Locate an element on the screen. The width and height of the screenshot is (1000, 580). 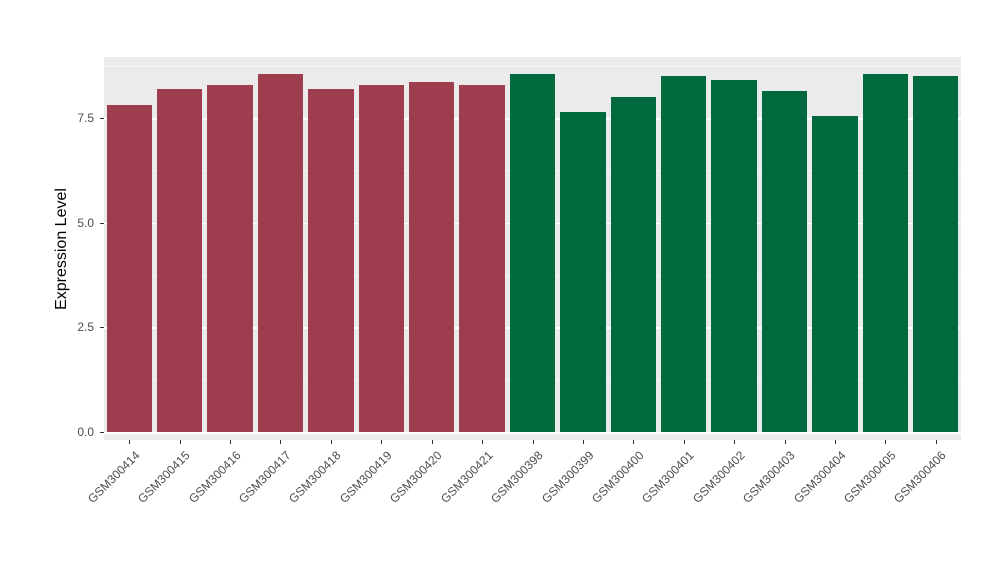
x-tick-label-GSM300399: GSM300399 is located at coordinates (567, 477).